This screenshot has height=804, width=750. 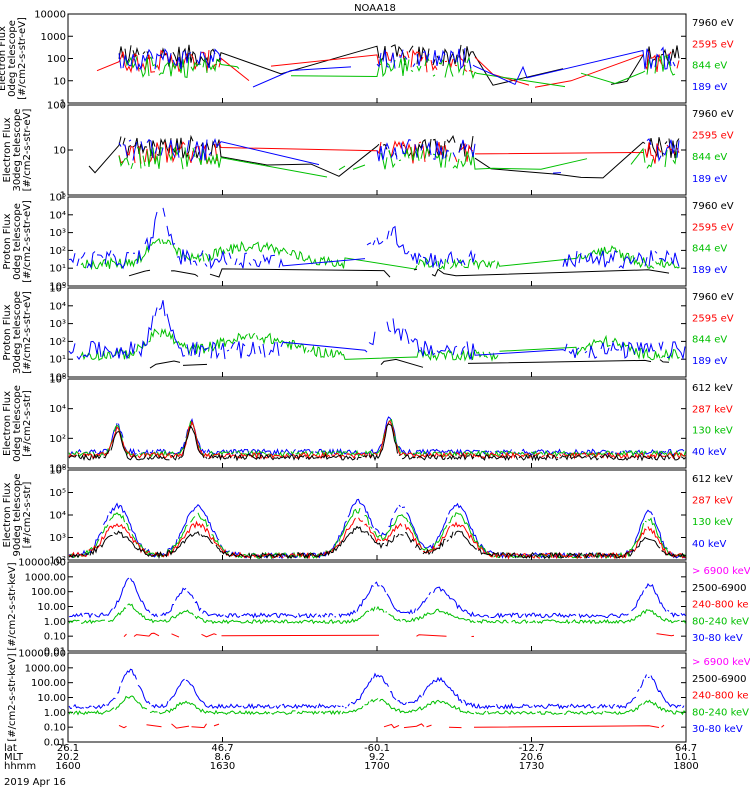 What do you see at coordinates (376, 766) in the screenshot?
I see `x-tick-label: 1700` at bounding box center [376, 766].